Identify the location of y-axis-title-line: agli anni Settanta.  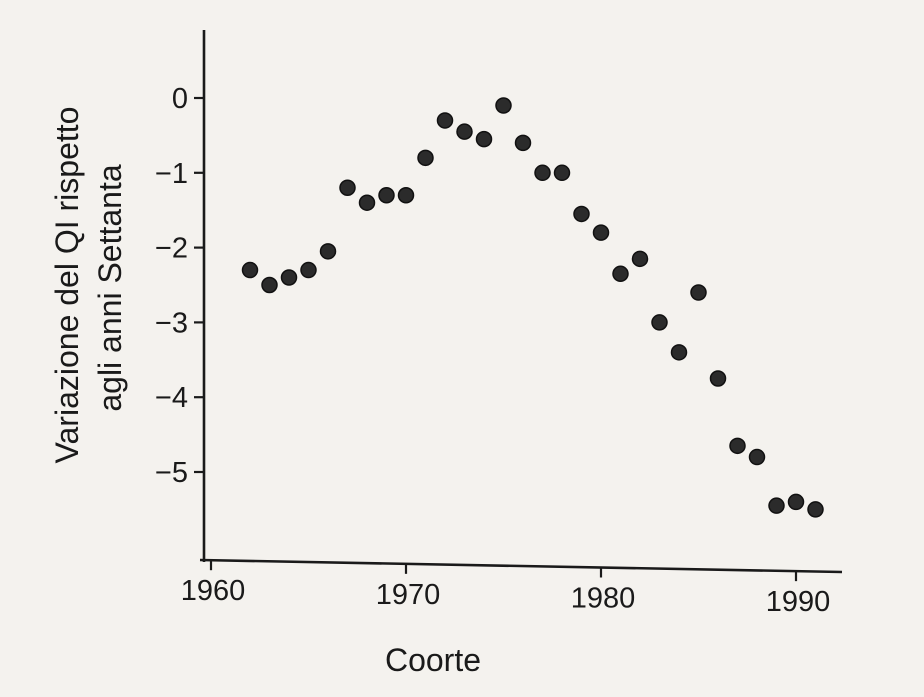
(110, 288).